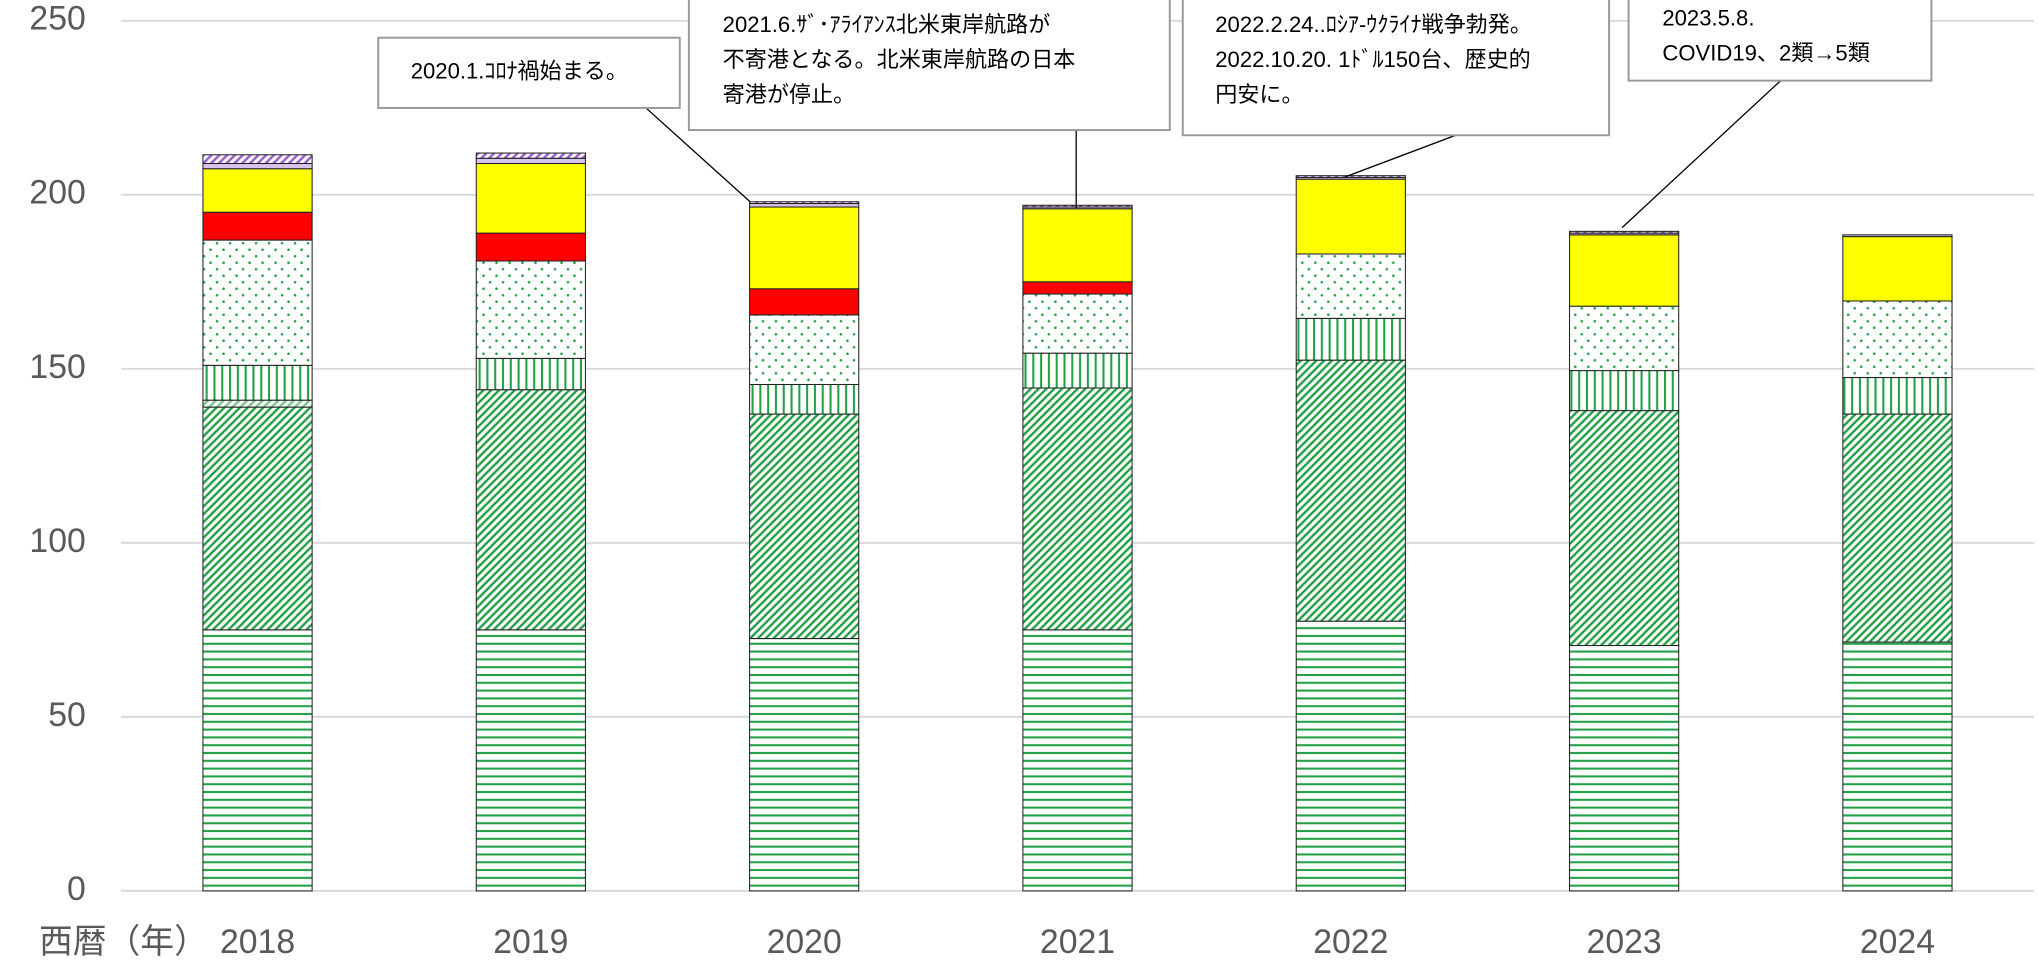 The image size is (2038, 965). I want to click on annotation-text: 2023.5.8., so click(1708, 17).